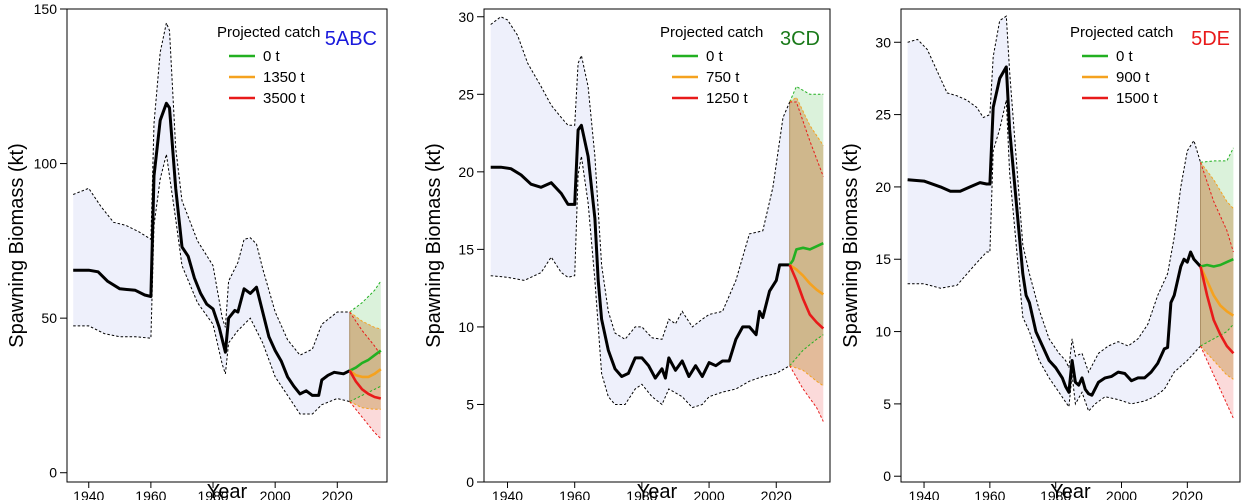 This screenshot has width=1244, height=500. I want to click on projection-band-3500t, so click(365, 375).